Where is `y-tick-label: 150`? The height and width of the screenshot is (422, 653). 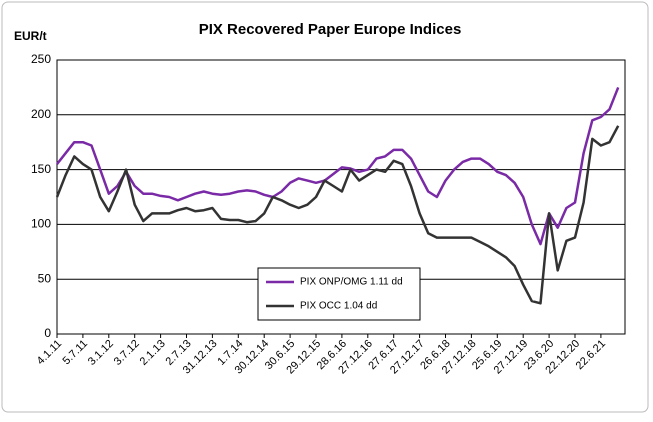
y-tick-label: 150 is located at coordinates (41, 169).